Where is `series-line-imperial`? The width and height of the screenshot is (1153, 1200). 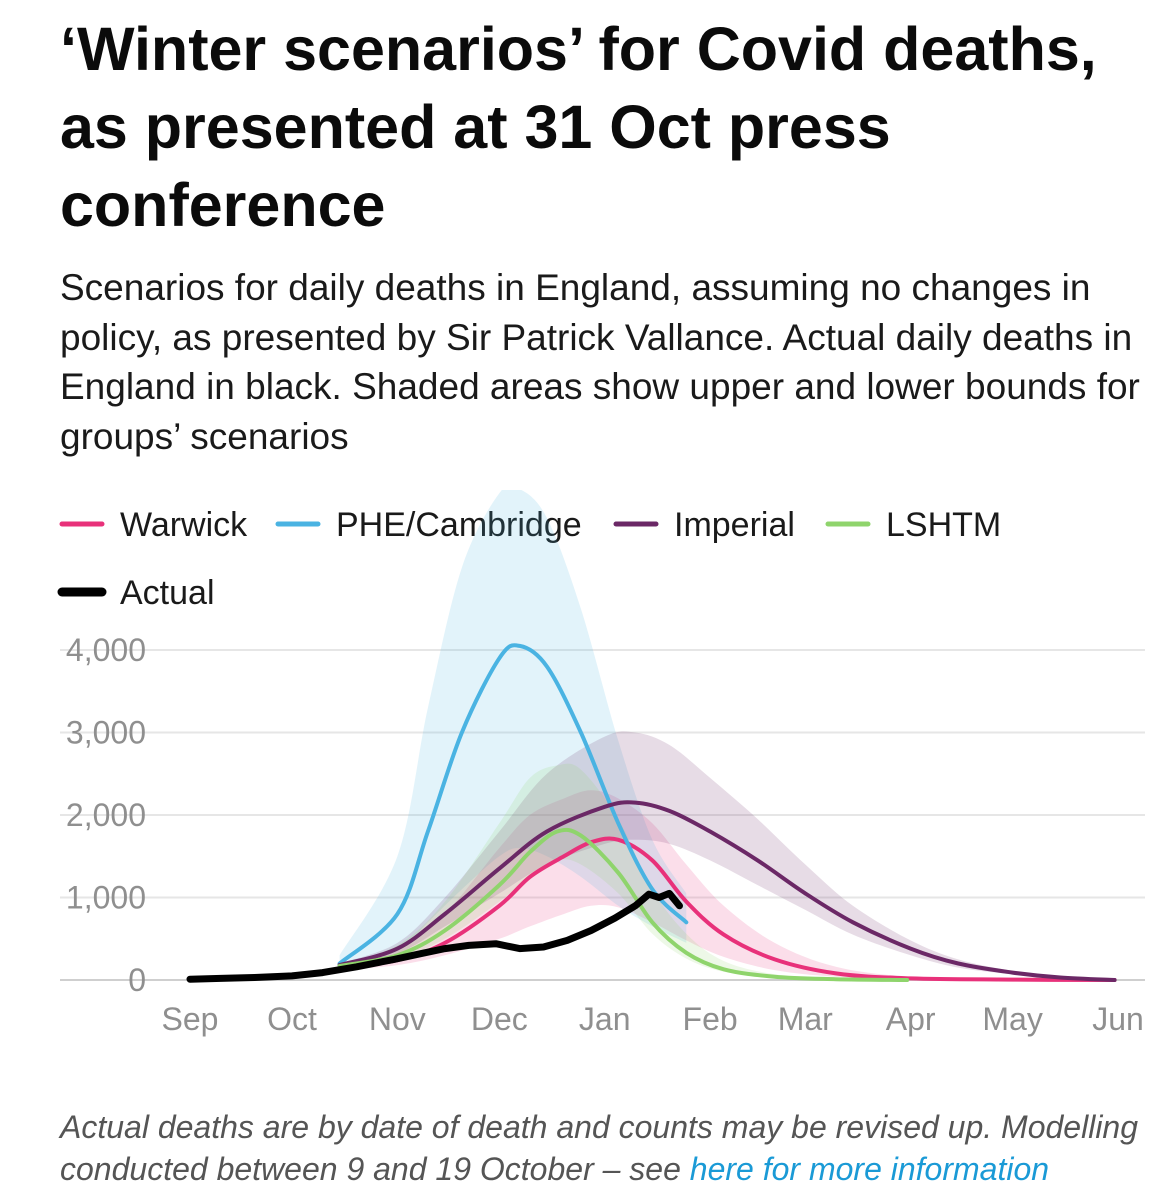 series-line-imperial is located at coordinates (727, 891).